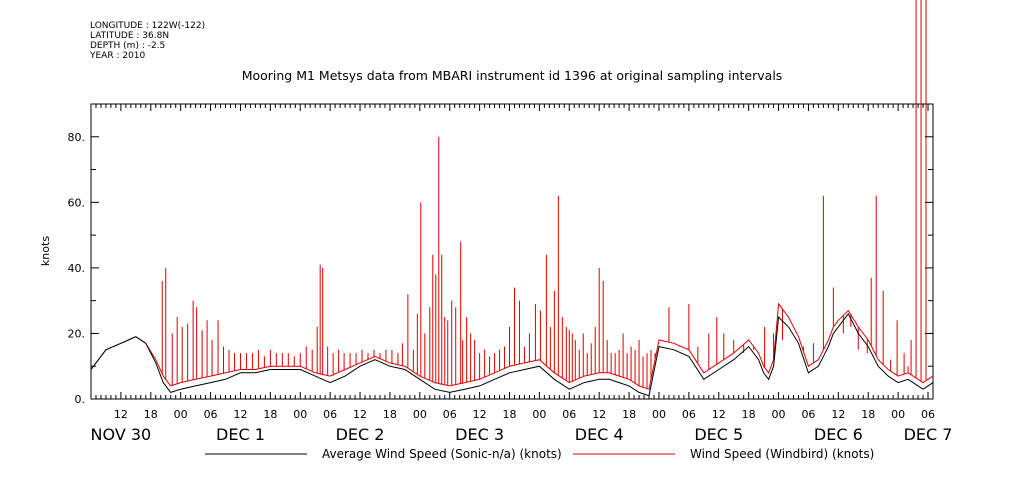  What do you see at coordinates (599, 434) in the screenshot?
I see `x-day-label: DEC 4` at bounding box center [599, 434].